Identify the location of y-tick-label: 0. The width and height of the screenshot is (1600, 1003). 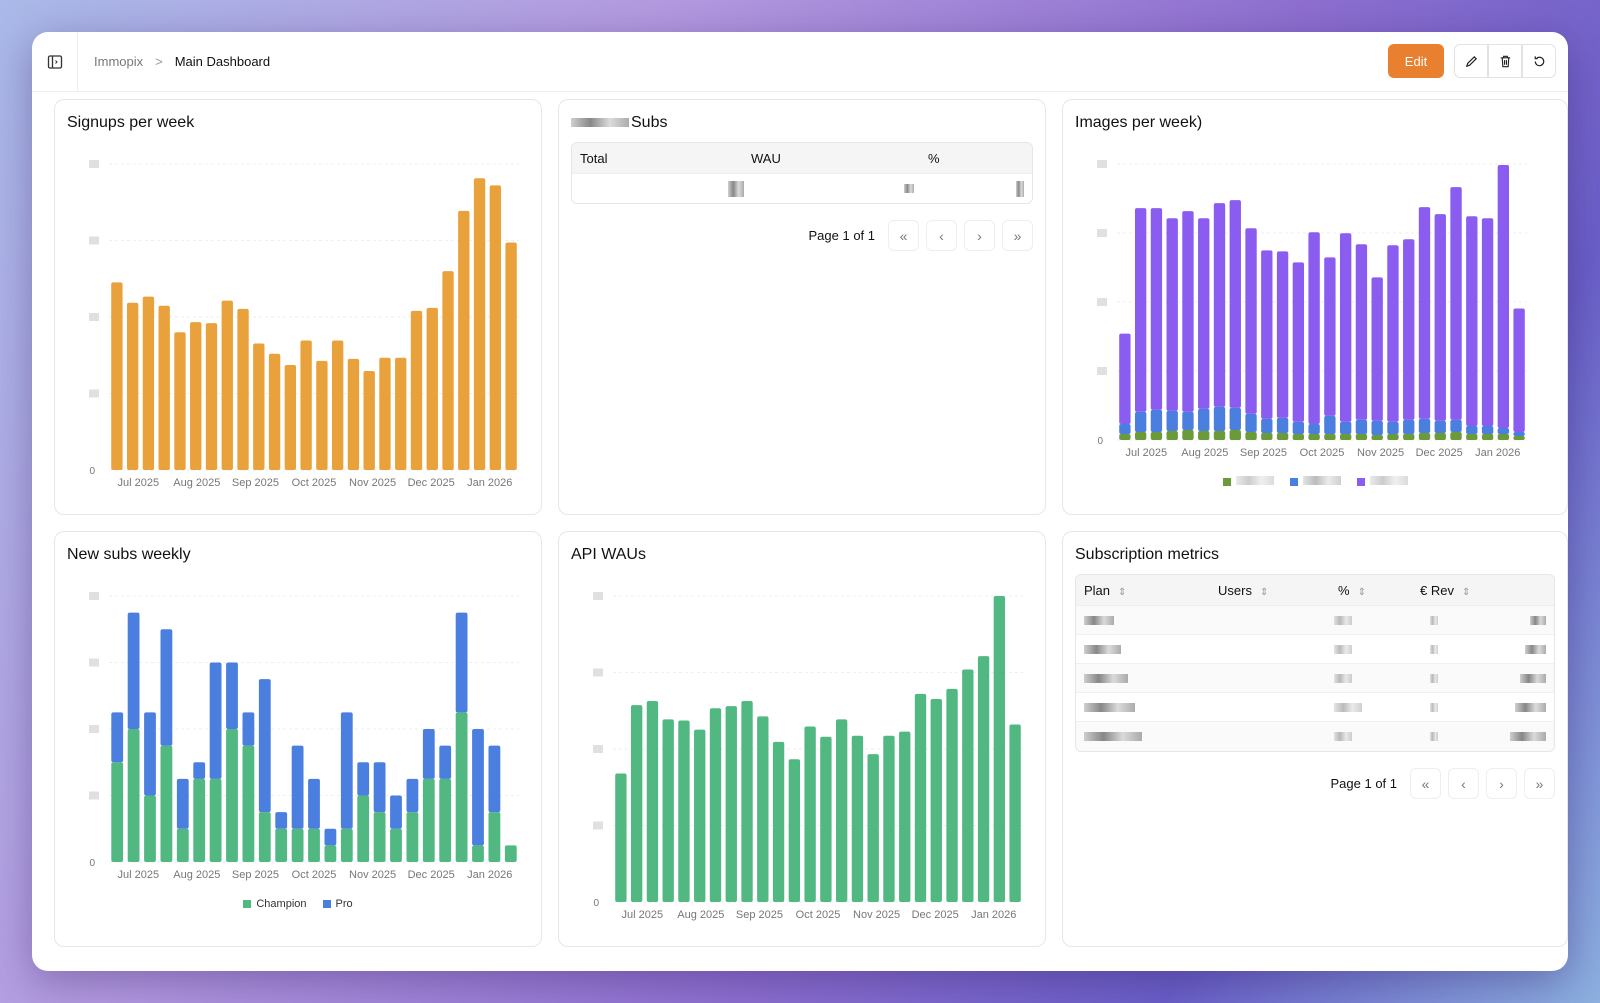
(92, 863).